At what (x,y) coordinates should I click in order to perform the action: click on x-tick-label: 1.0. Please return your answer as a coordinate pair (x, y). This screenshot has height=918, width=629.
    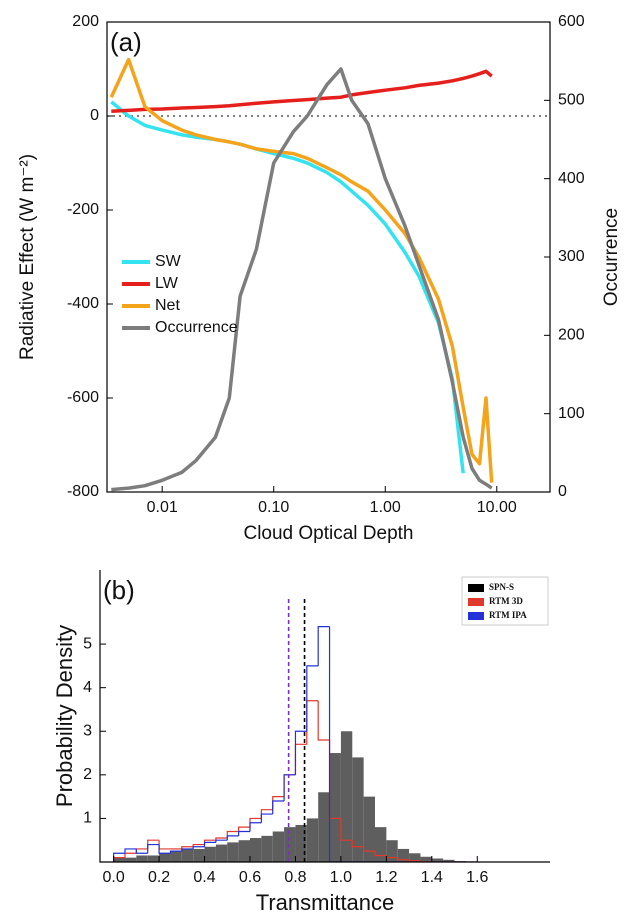
    Looking at the image, I should click on (341, 877).